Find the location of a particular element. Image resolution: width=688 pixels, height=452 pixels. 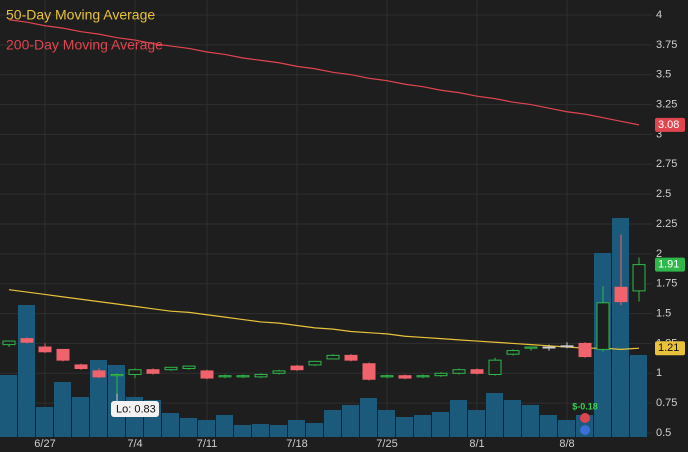

earnings-annotation: $-0.18 is located at coordinates (585, 406).